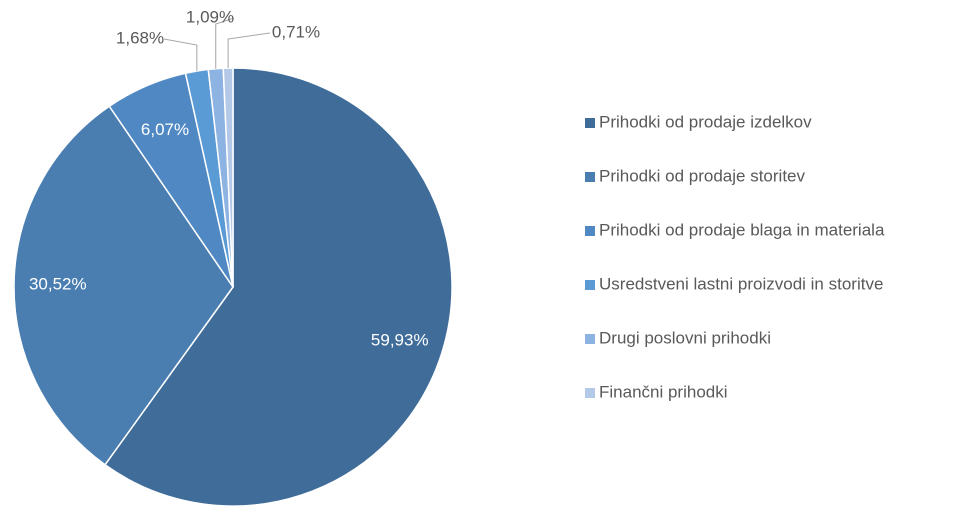  Describe the element at coordinates (702, 175) in the screenshot. I see `legend-label: Prihodki od prodaje storitev` at that location.